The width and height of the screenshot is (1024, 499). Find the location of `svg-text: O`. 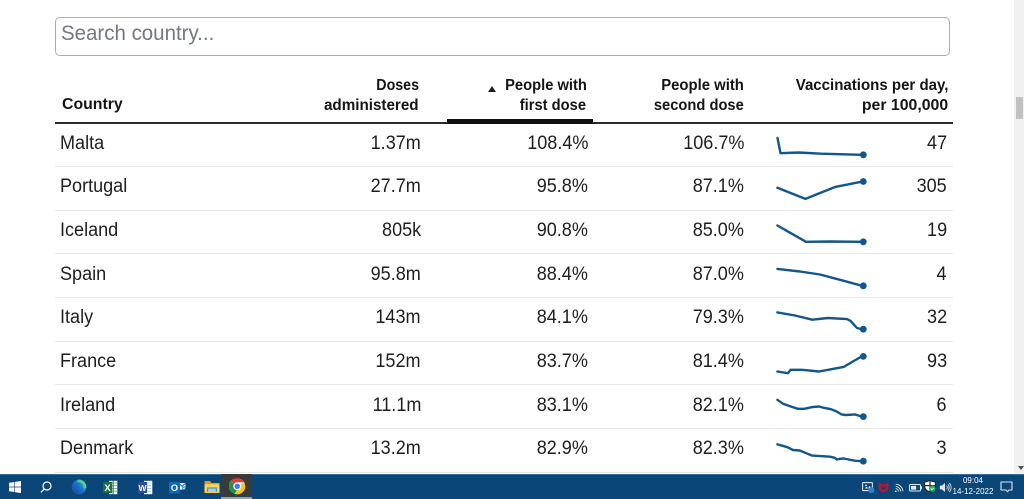

svg-text: O is located at coordinates (174, 488).